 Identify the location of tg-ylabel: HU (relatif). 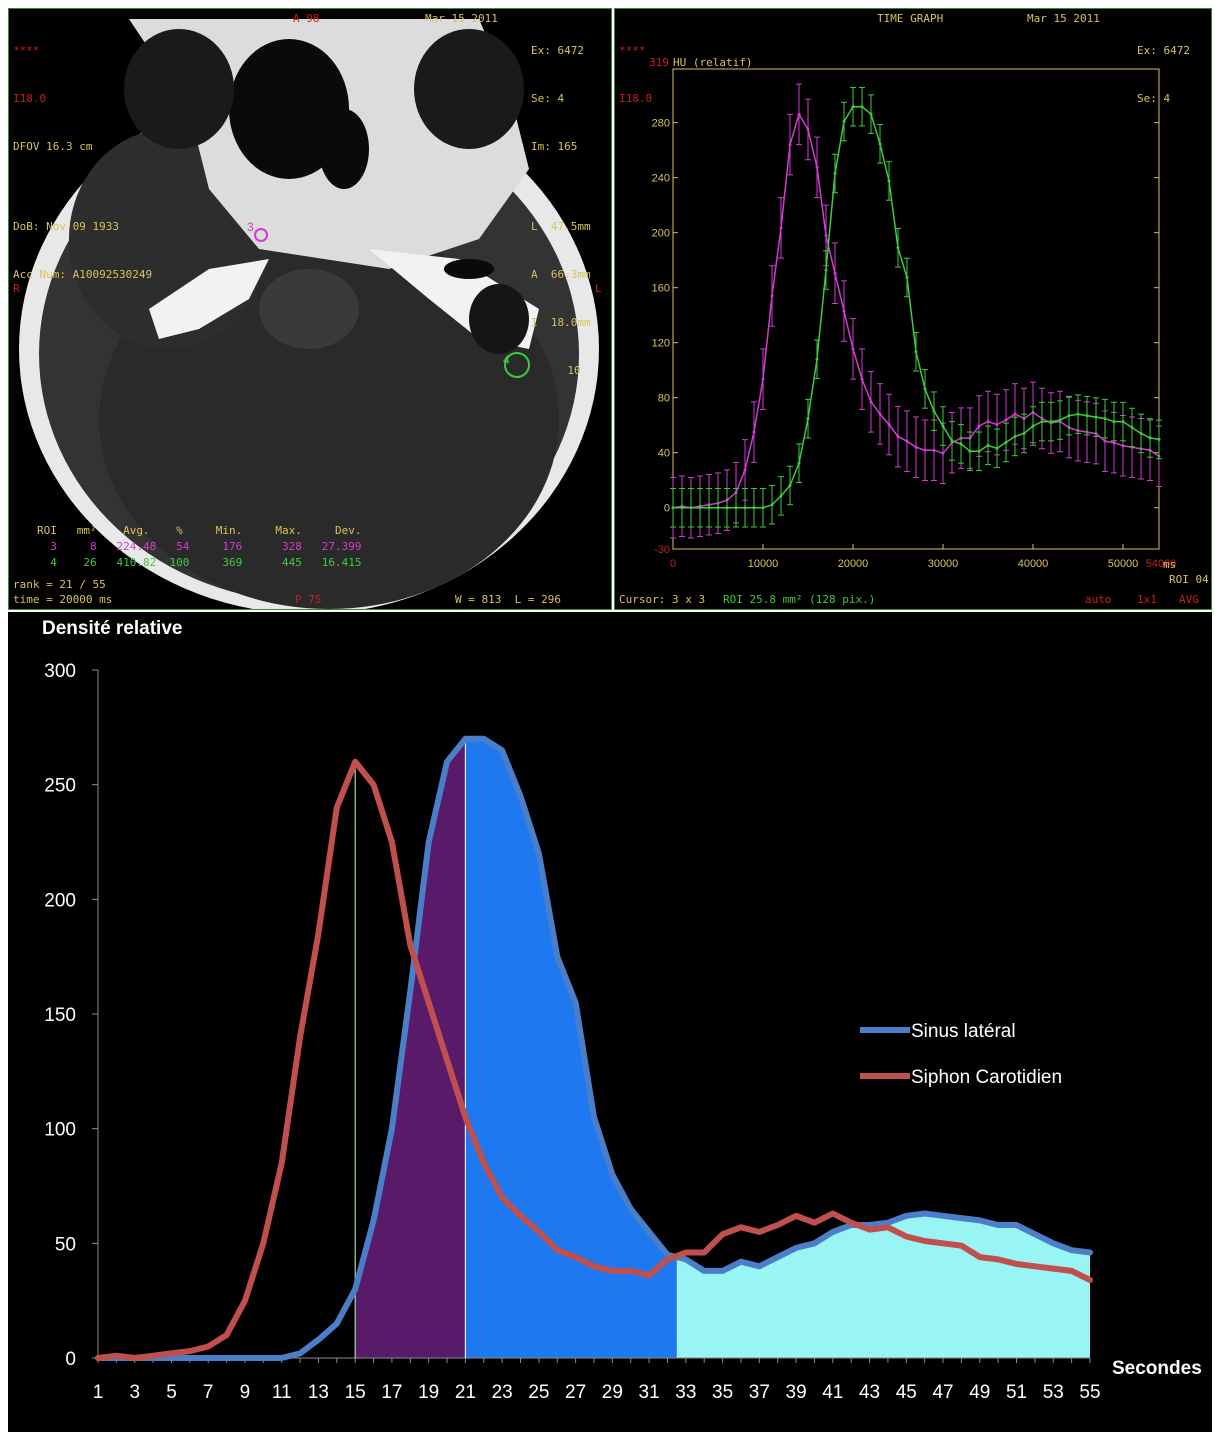
(713, 62).